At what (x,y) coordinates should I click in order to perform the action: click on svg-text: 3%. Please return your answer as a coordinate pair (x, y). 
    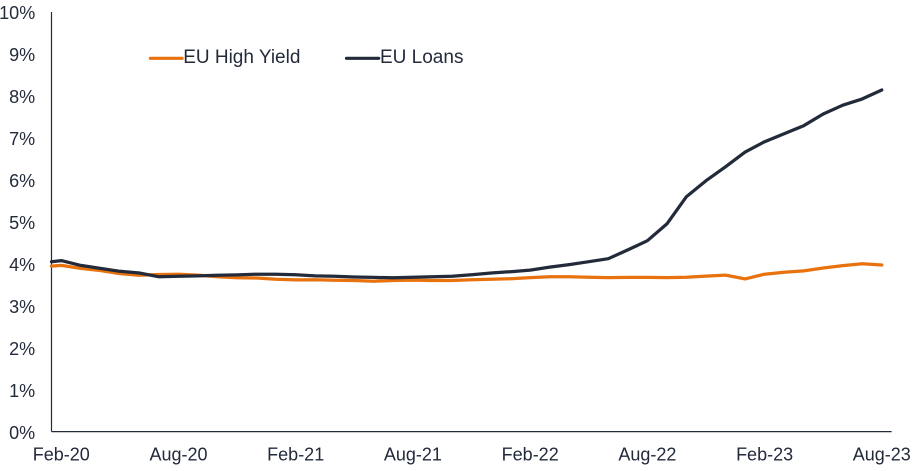
    Looking at the image, I should click on (22, 307).